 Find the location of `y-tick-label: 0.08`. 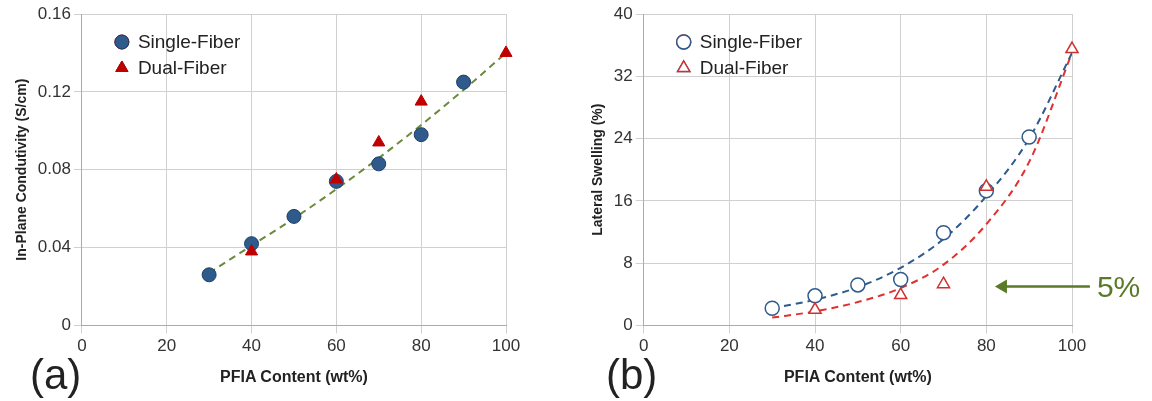

y-tick-label: 0.08 is located at coordinates (54, 169).